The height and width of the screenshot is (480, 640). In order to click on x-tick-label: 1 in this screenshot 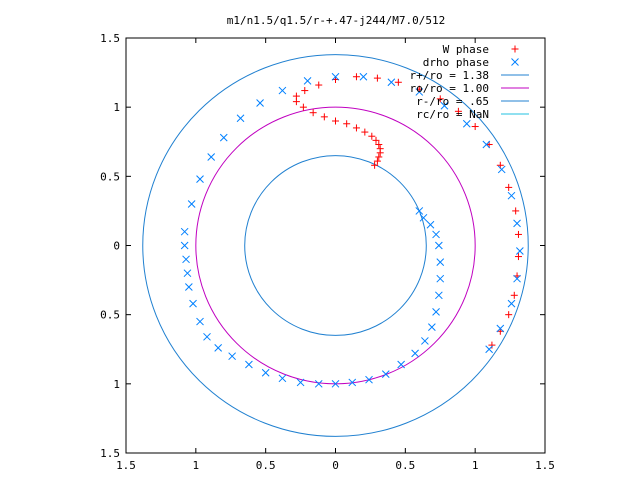, I will do `click(475, 465)`.